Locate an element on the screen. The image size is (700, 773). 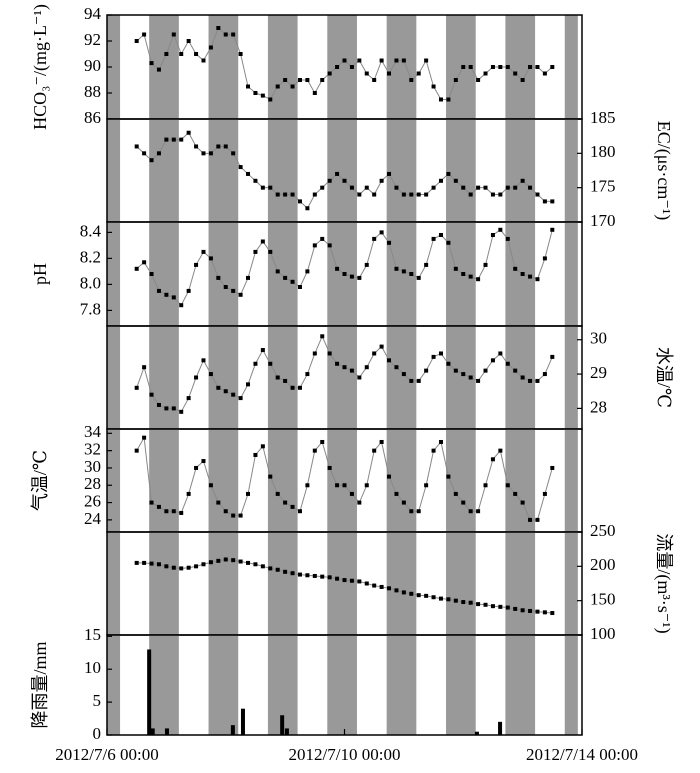
y-axis-label: EC/(μs·cm⁻¹) is located at coordinates (663, 171).